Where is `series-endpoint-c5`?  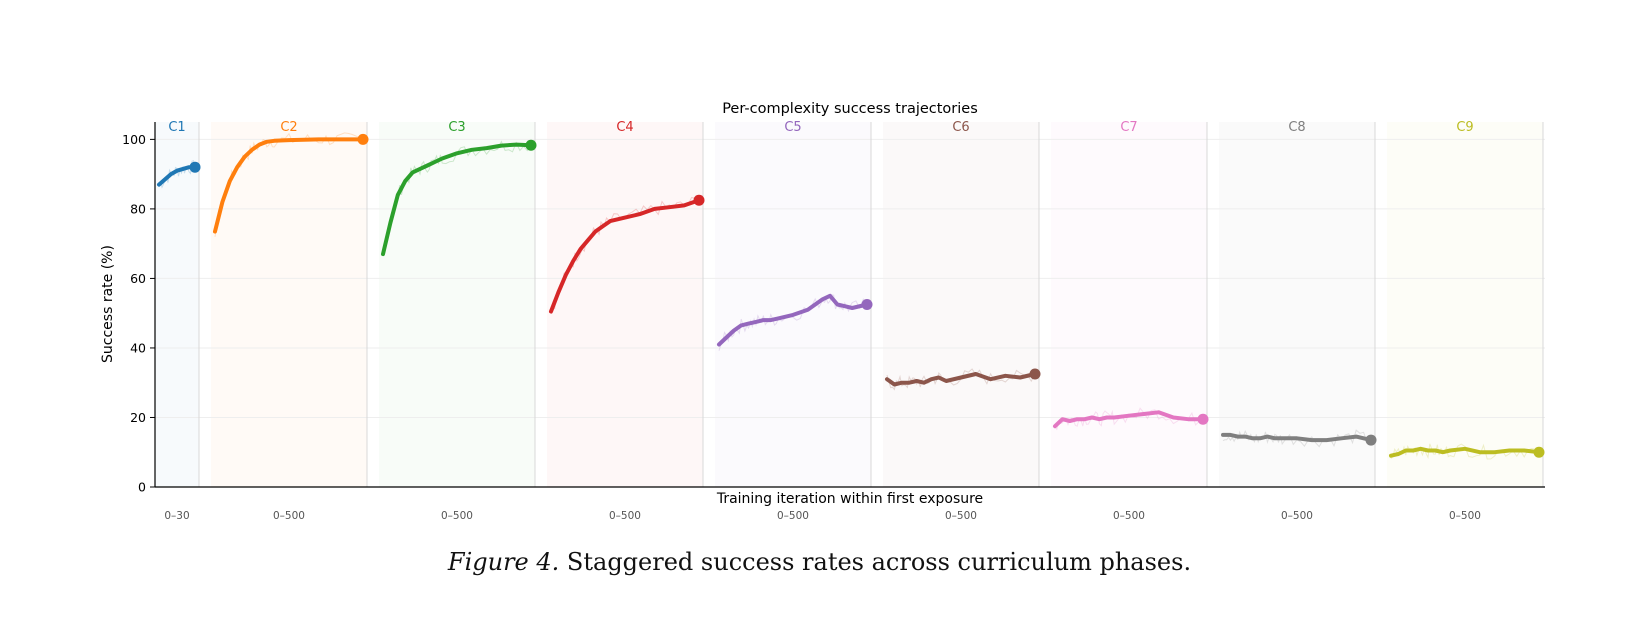 series-endpoint-c5 is located at coordinates (867, 304).